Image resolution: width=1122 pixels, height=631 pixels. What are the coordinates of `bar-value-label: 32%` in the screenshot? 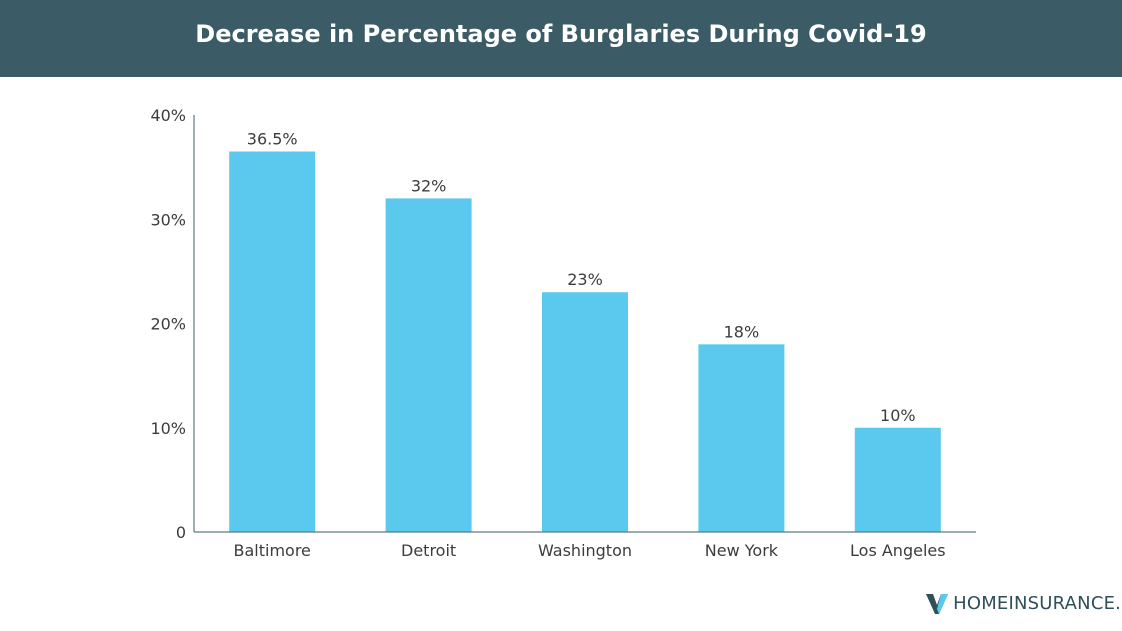 It's located at (429, 185).